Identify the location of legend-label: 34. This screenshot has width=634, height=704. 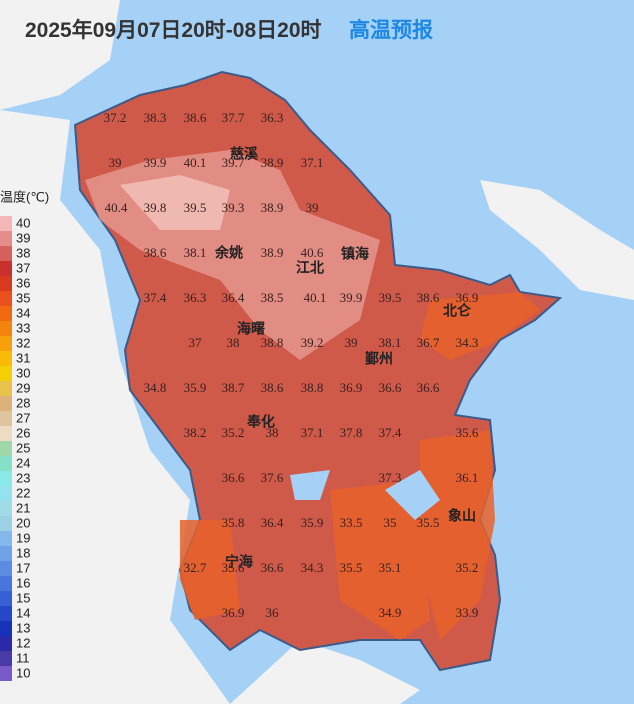
(23, 312).